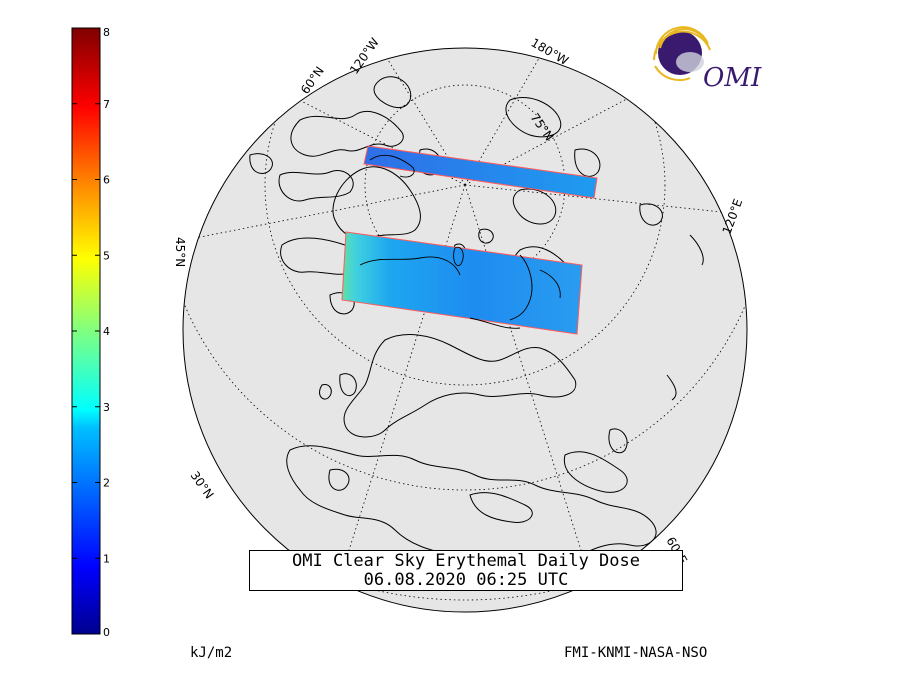 Image resolution: width=900 pixels, height=690 pixels. What do you see at coordinates (466, 580) in the screenshot?
I see `map-timestamp: 06.08.2020 06:25 UTC` at bounding box center [466, 580].